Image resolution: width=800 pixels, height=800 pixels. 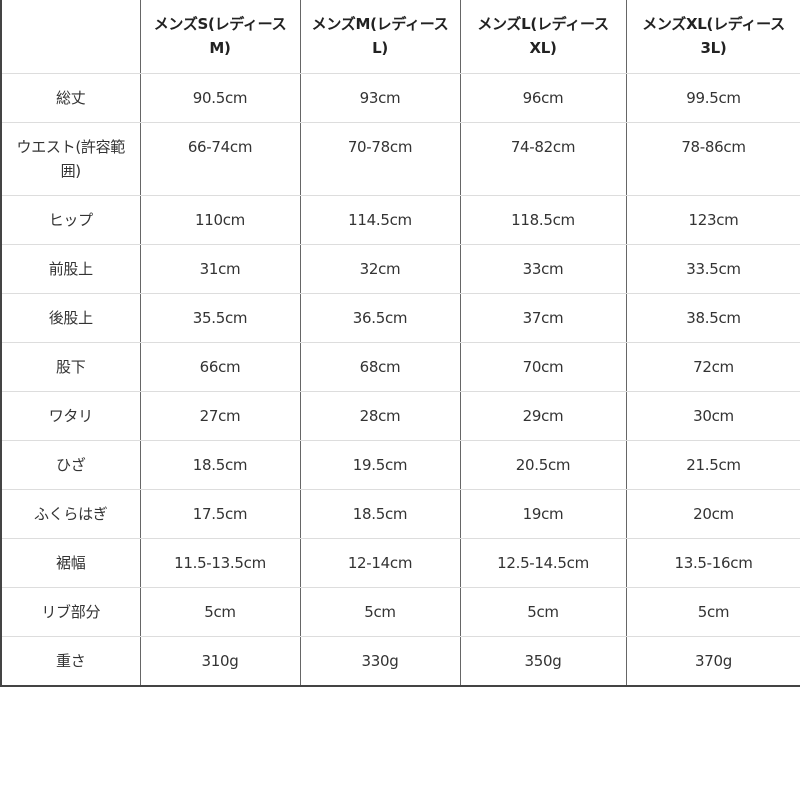 I want to click on table-cell: 78-86cm, so click(x=712, y=158).